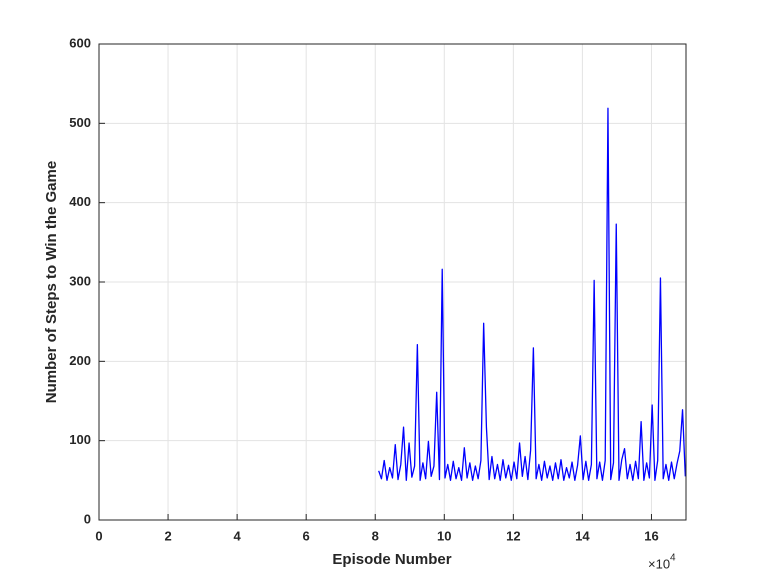  What do you see at coordinates (80, 439) in the screenshot?
I see `y-tick-label: 100` at bounding box center [80, 439].